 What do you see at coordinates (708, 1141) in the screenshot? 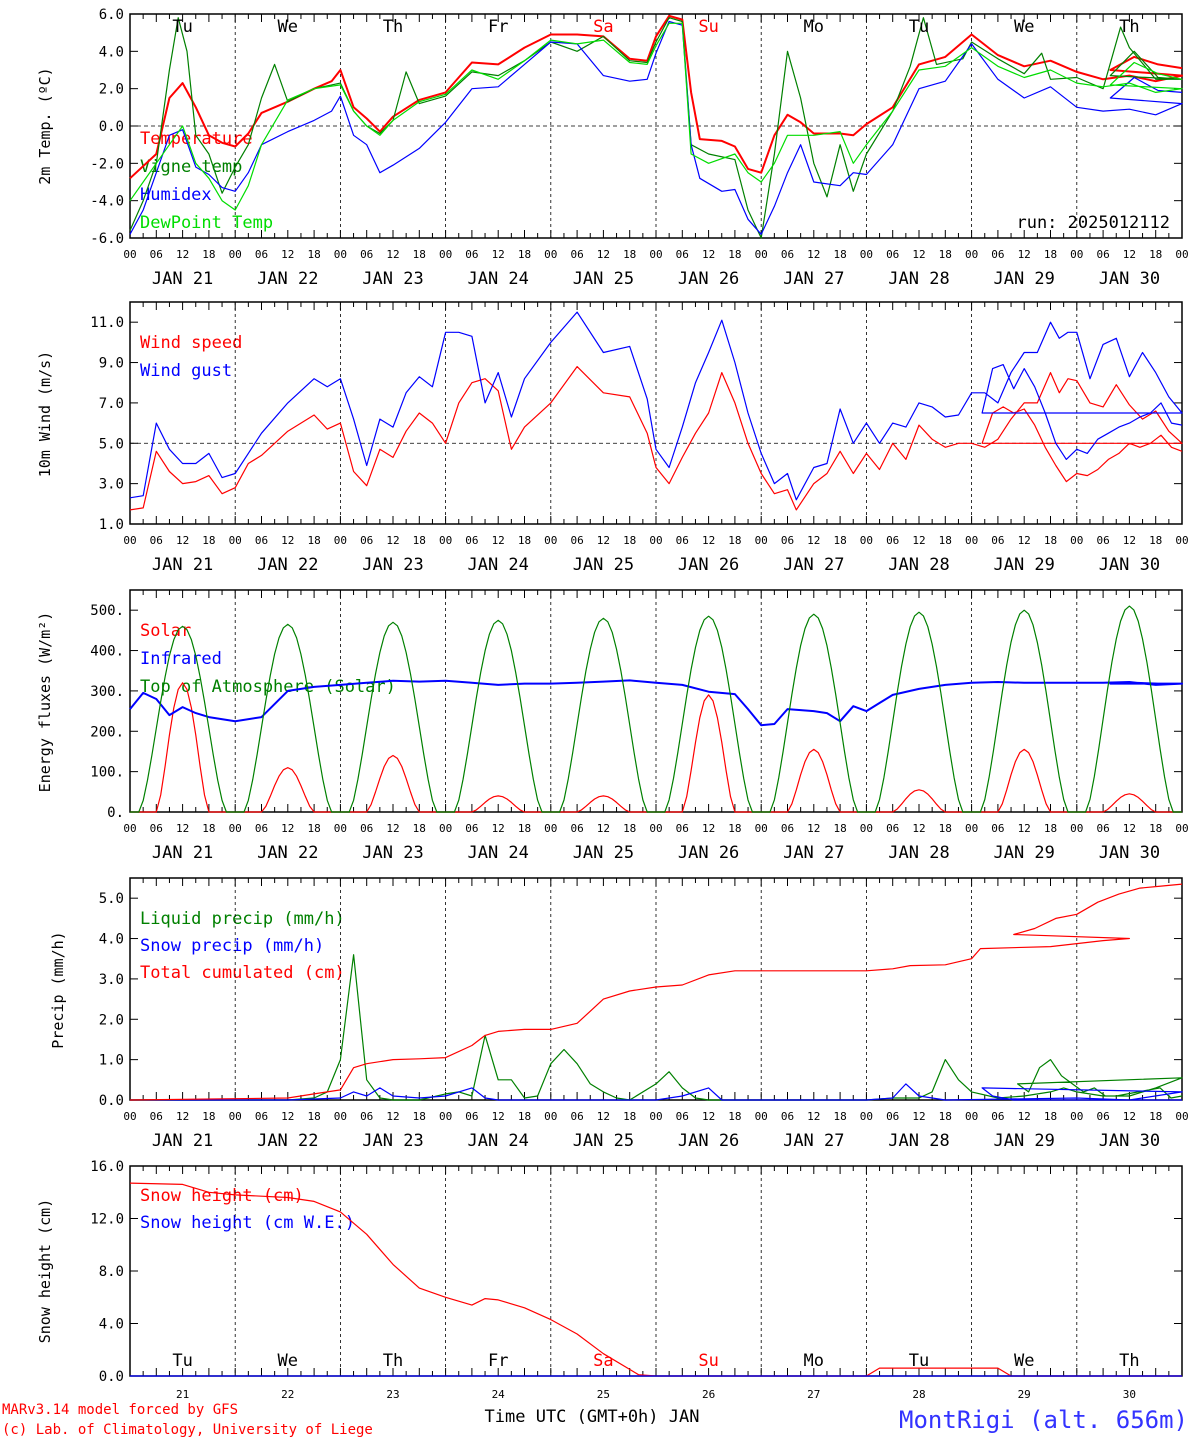
I see `precip-date-label: JAN 26` at bounding box center [708, 1141].